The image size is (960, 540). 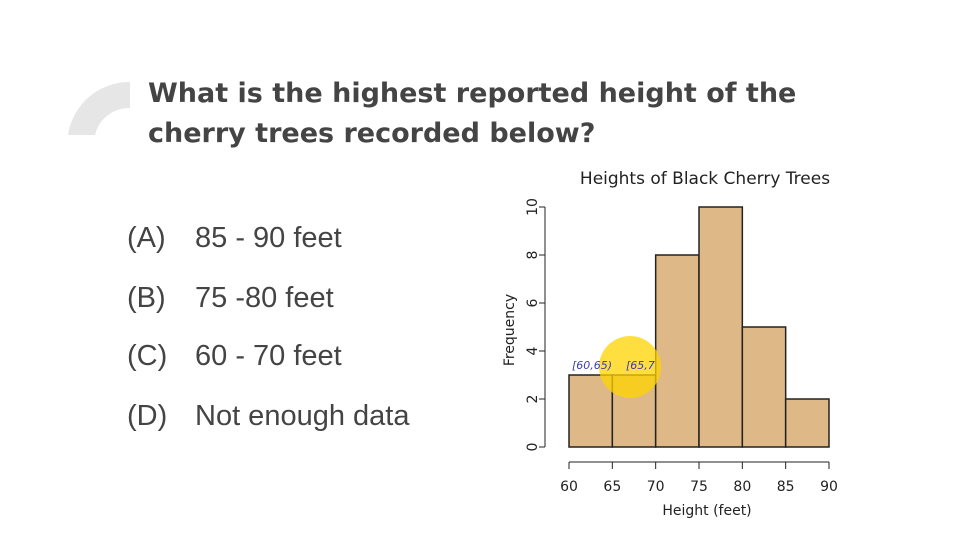 I want to click on y-tick-label: 10, so click(x=533, y=207).